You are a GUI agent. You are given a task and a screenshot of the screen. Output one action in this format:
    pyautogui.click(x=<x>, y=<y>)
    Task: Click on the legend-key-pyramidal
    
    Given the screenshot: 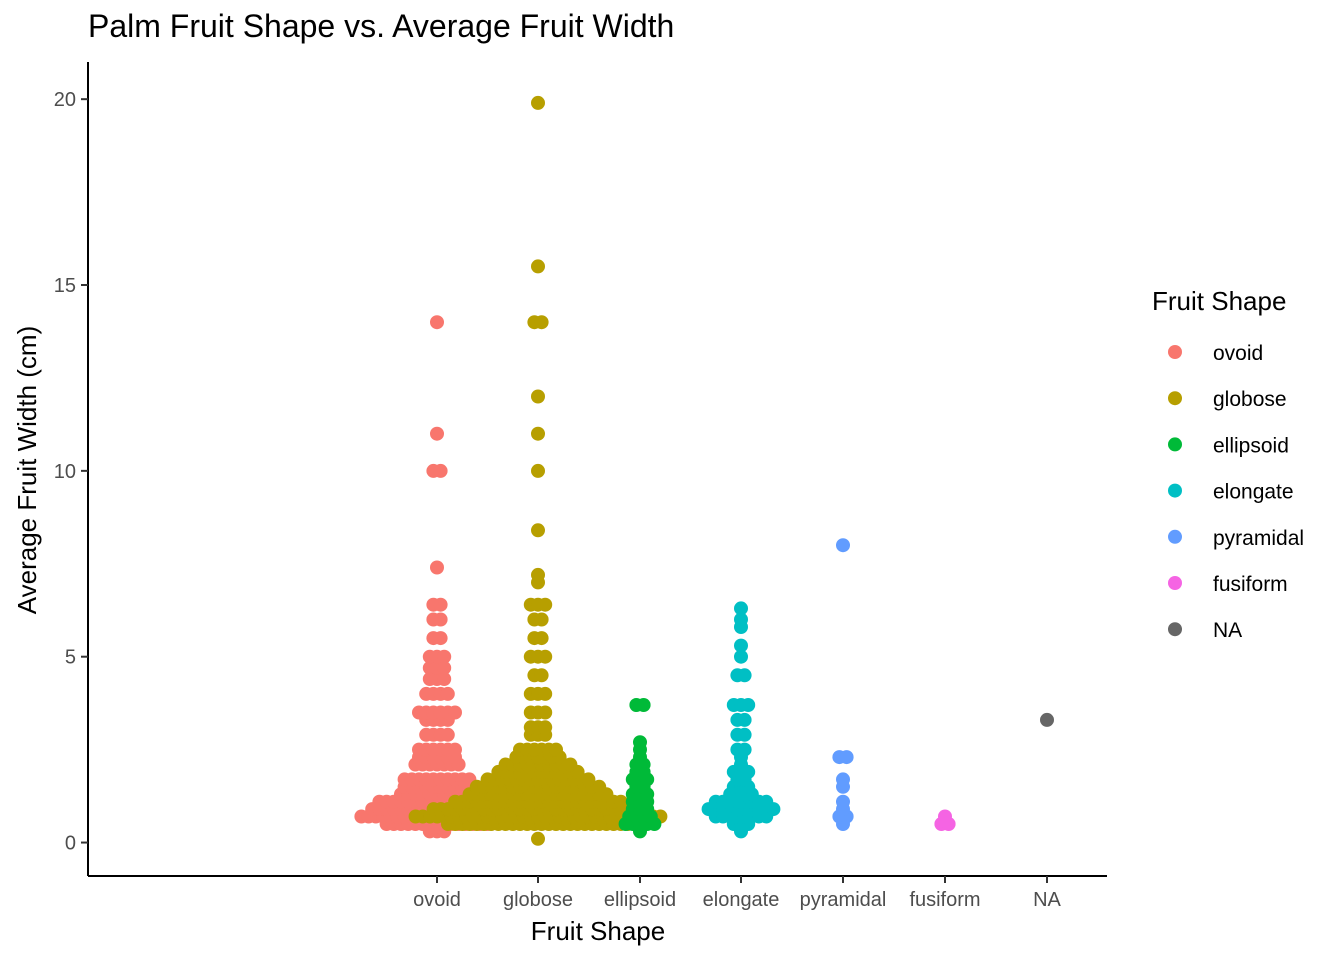 What is the action you would take?
    pyautogui.click(x=1175, y=536)
    